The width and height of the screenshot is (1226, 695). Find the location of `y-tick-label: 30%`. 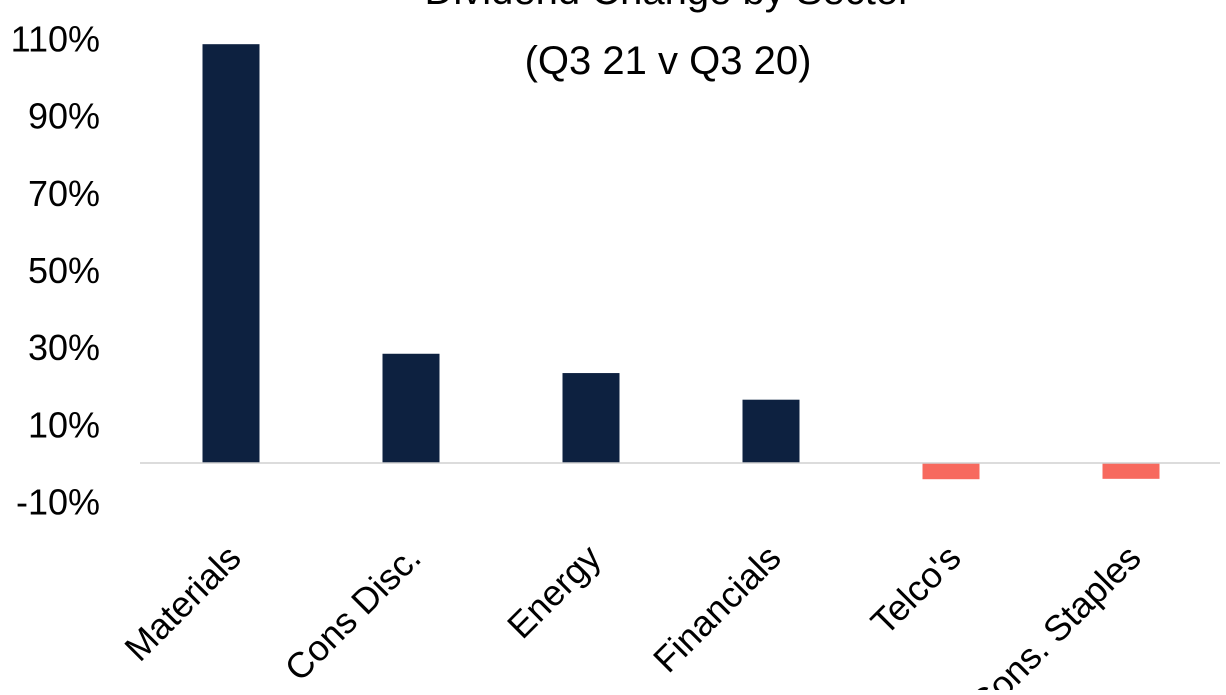

y-tick-label: 30% is located at coordinates (64, 347).